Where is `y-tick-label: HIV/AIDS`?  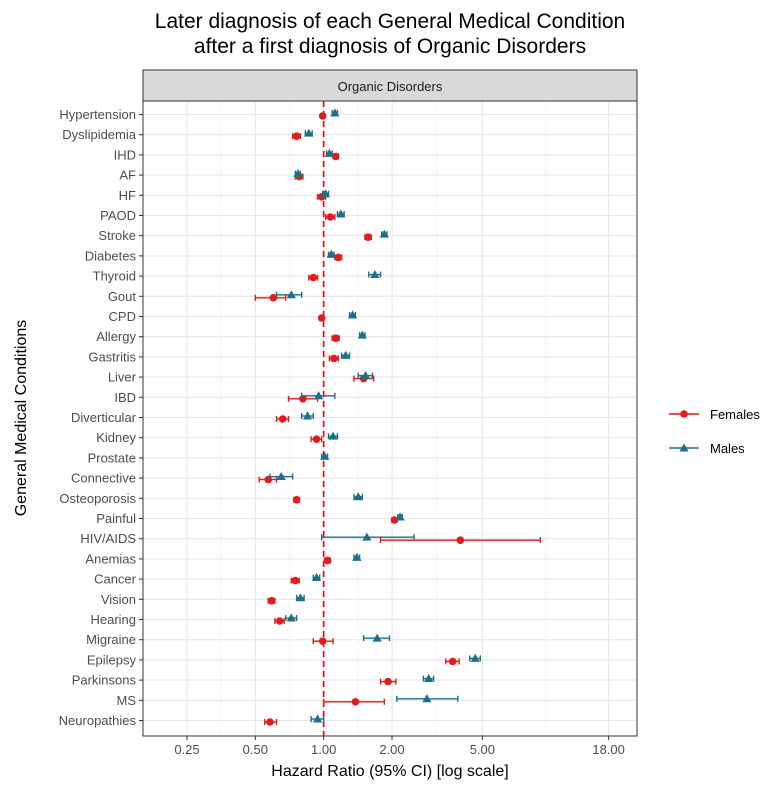
y-tick-label: HIV/AIDS is located at coordinates (108, 538).